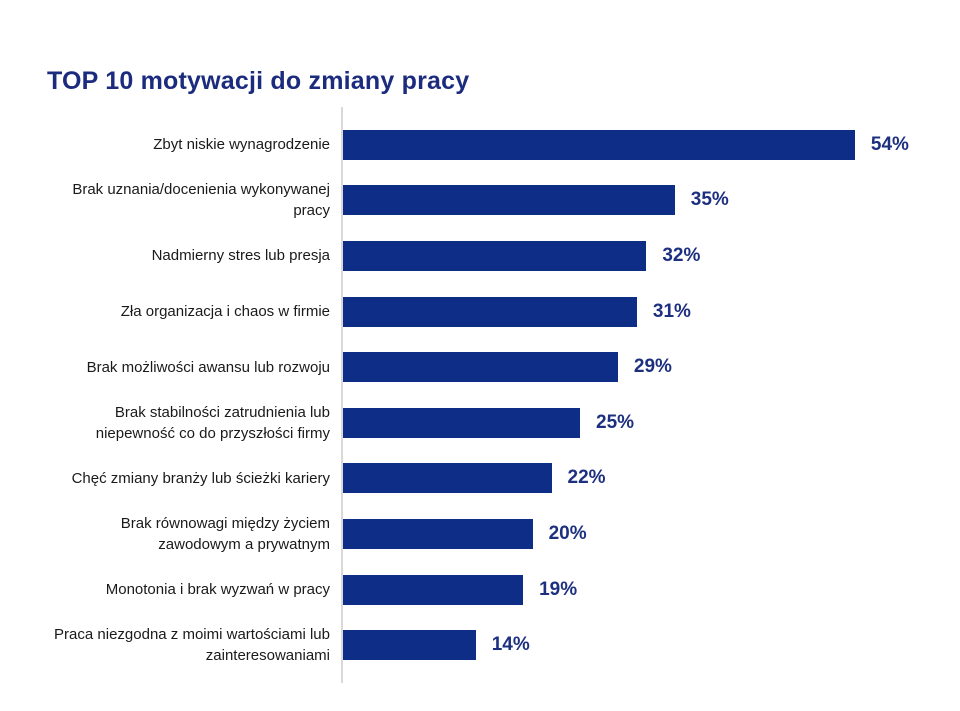 Image resolution: width=960 pixels, height=711 pixels. What do you see at coordinates (342, 395) in the screenshot?
I see `axis-line` at bounding box center [342, 395].